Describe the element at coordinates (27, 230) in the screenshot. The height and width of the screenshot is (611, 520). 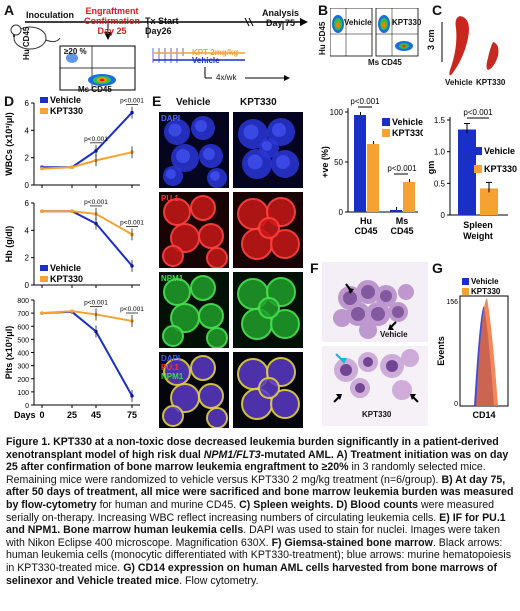
I see `y-tick-label: 4` at that location.